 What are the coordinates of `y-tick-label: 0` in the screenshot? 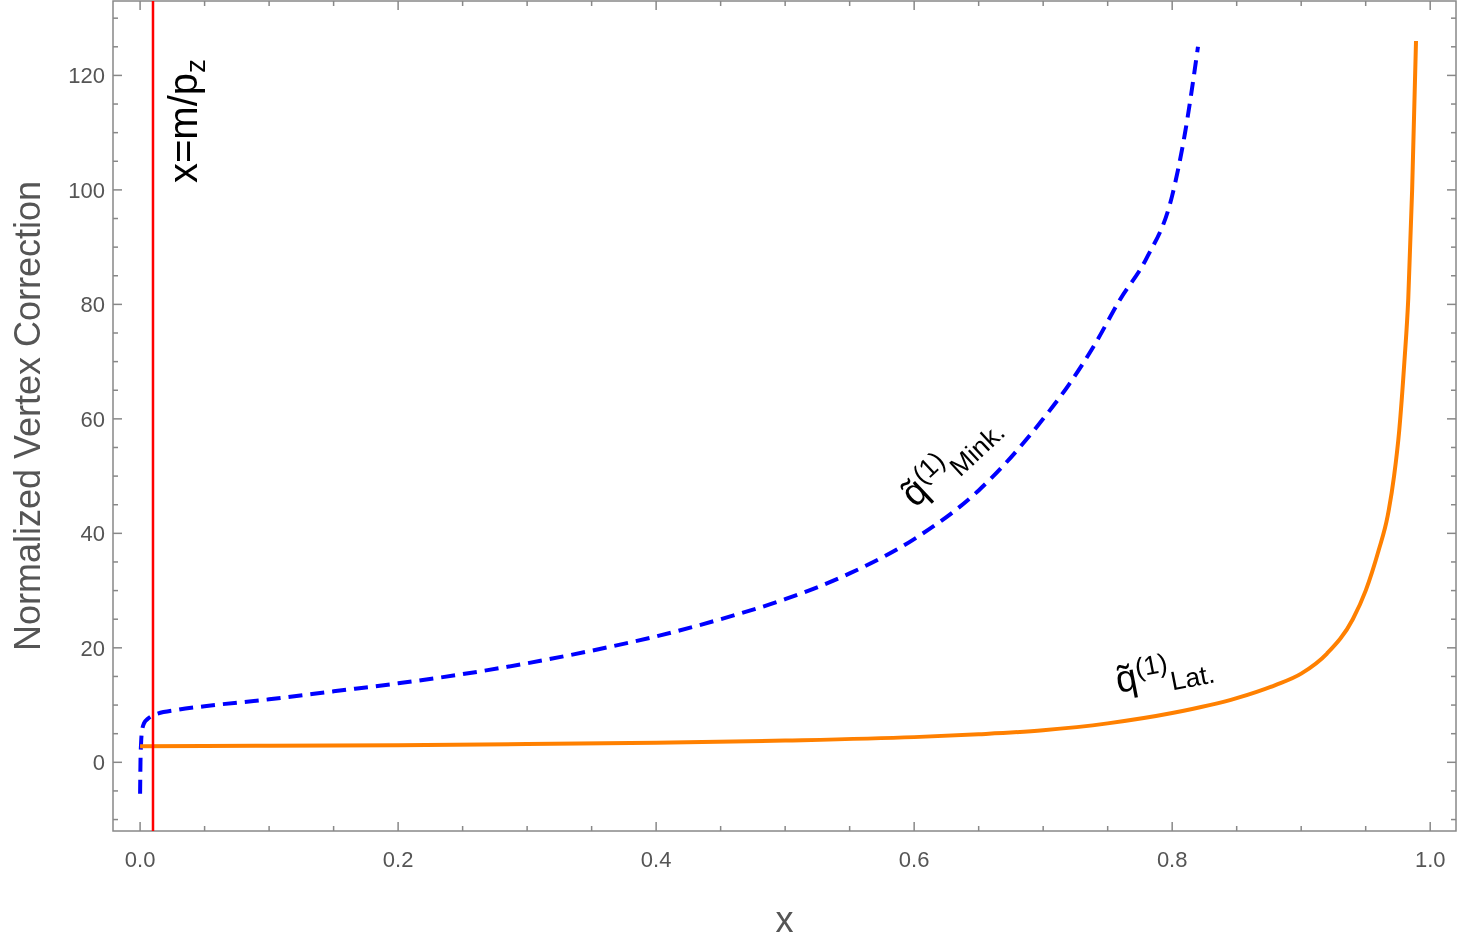 It's located at (98, 763).